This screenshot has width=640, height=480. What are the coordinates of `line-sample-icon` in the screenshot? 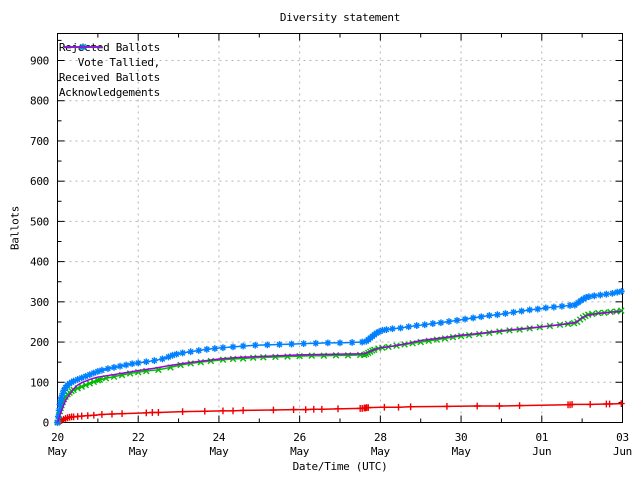 It's located at (83, 47).